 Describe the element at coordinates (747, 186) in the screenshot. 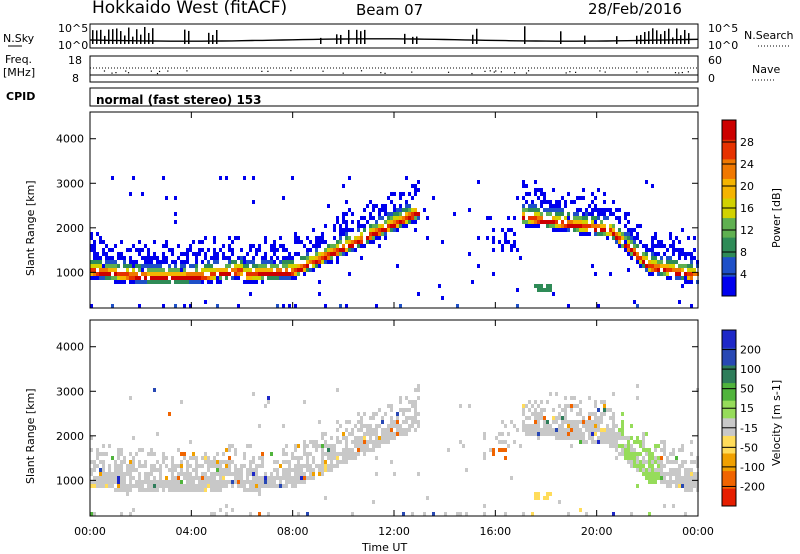

I see `colorbar-tick-label: 20` at that location.